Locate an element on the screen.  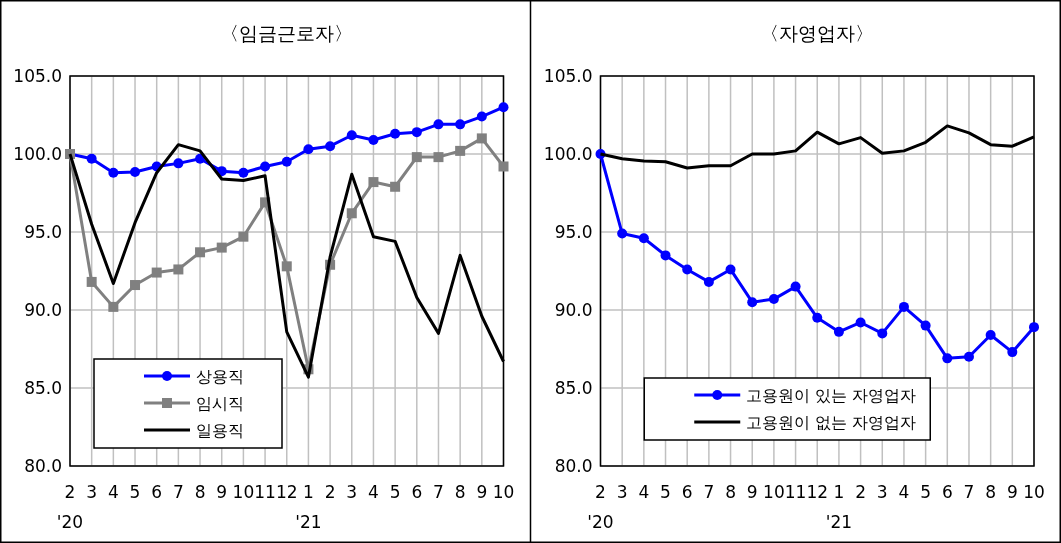
y-tick-label: 100.0 is located at coordinates (568, 153).